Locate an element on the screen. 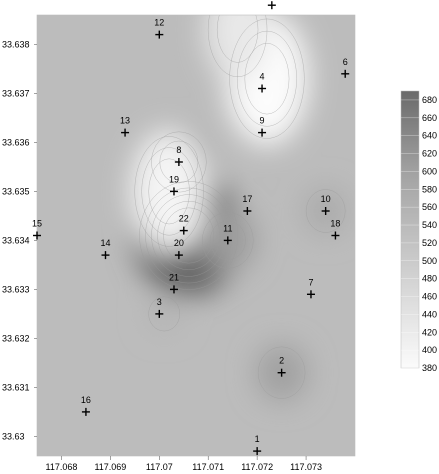  point-label: 10 is located at coordinates (326, 199).